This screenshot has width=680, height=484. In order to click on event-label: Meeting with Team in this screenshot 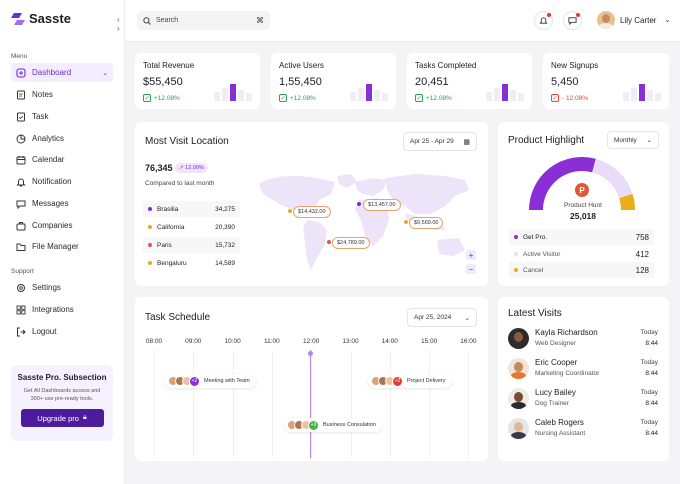, I will do `click(227, 381)`.